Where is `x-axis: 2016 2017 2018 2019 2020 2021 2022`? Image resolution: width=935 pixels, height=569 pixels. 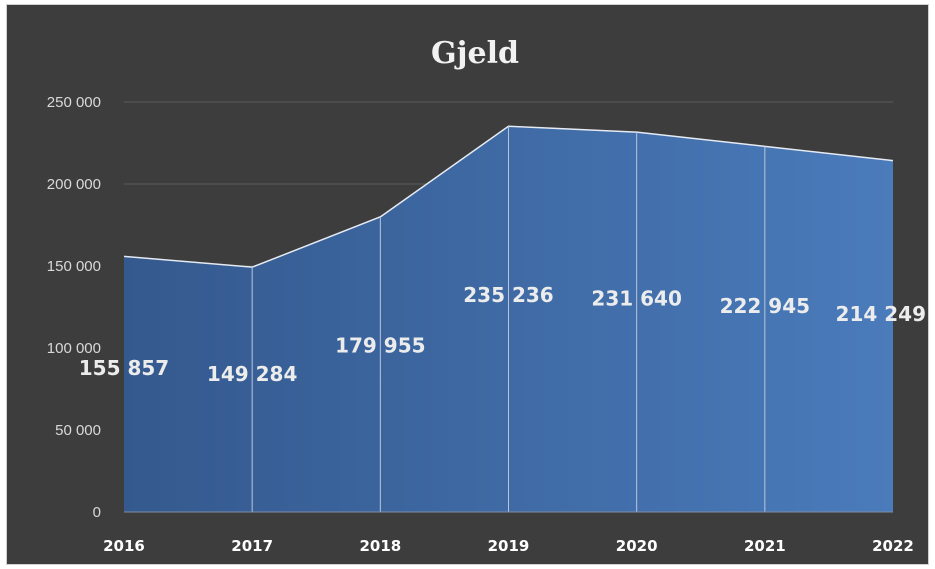
x-axis: 2016 2017 2018 2019 2020 2021 2022 is located at coordinates (508, 546).